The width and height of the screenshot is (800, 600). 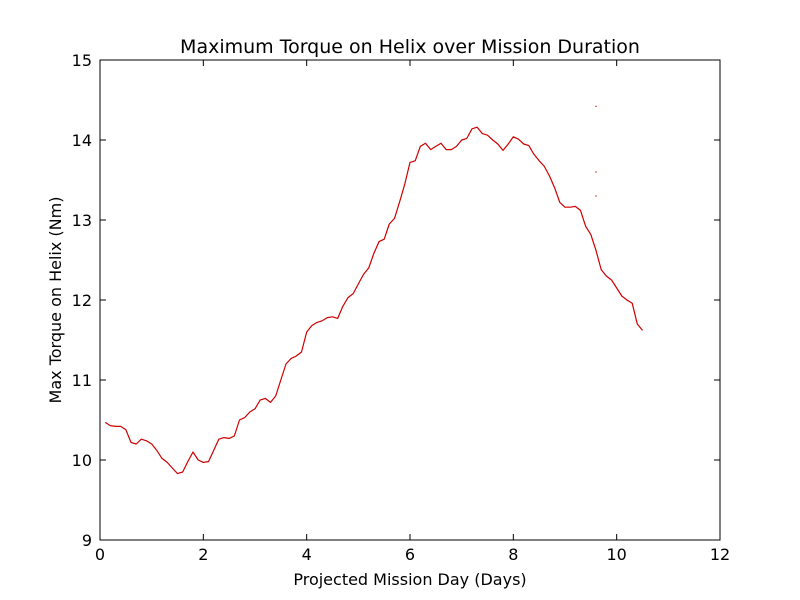 I want to click on y-tick-label: 9, so click(x=87, y=540).